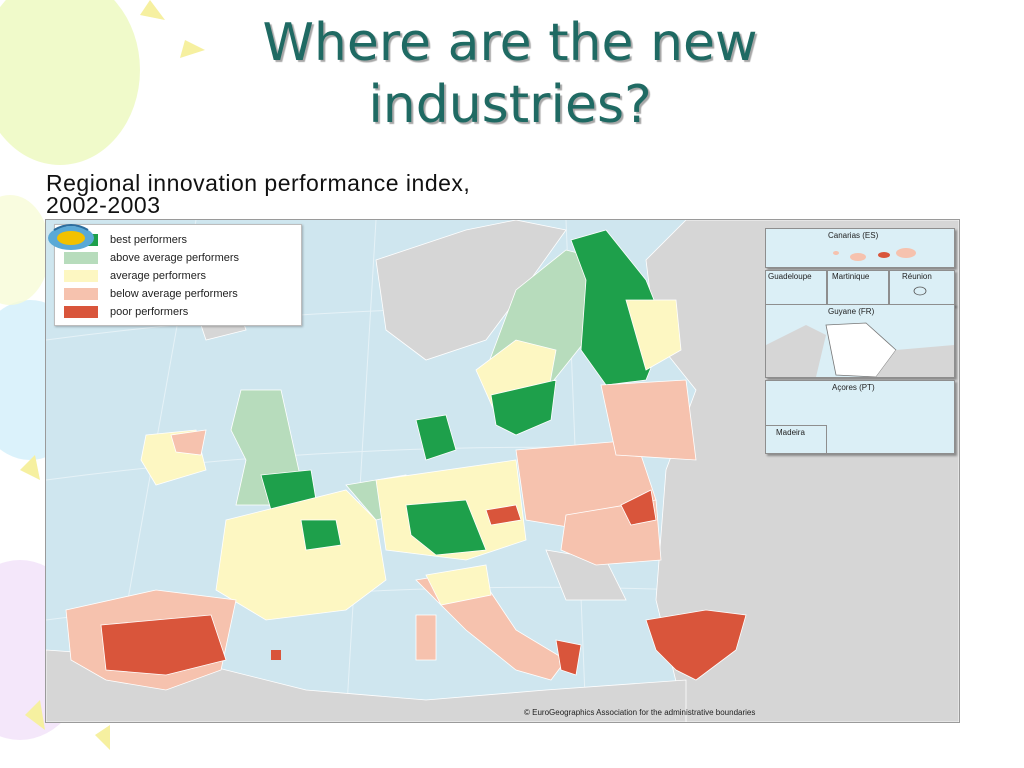 The height and width of the screenshot is (768, 1024). What do you see at coordinates (174, 294) in the screenshot?
I see `legend-label: below average performers` at bounding box center [174, 294].